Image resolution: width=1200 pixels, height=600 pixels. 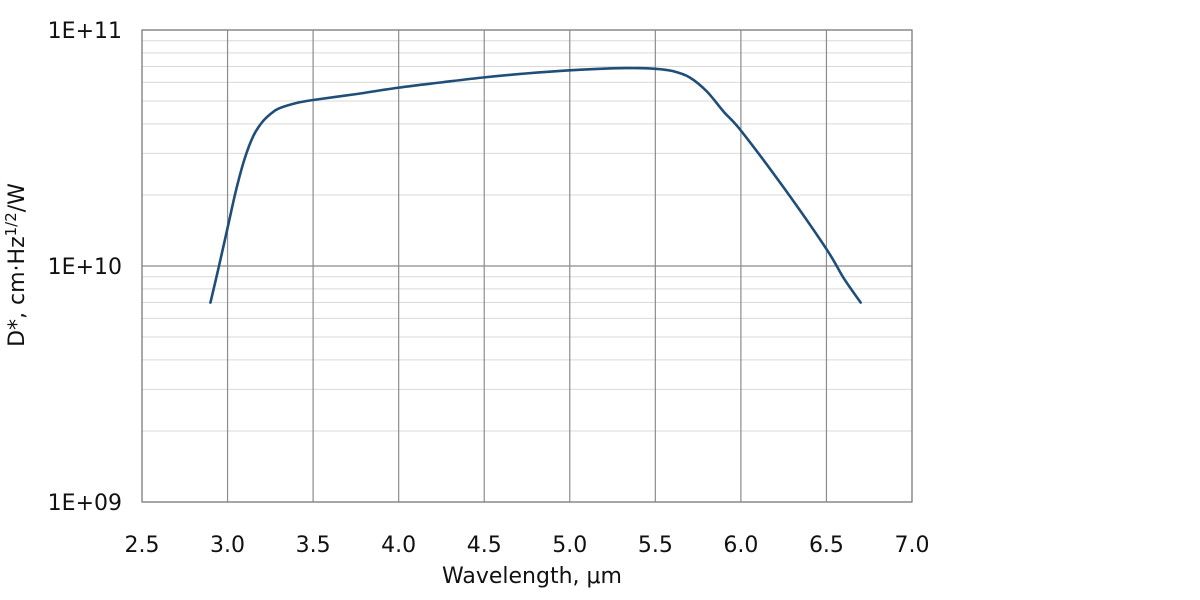 I want to click on x-tick-label: 3.0, so click(x=227, y=545).